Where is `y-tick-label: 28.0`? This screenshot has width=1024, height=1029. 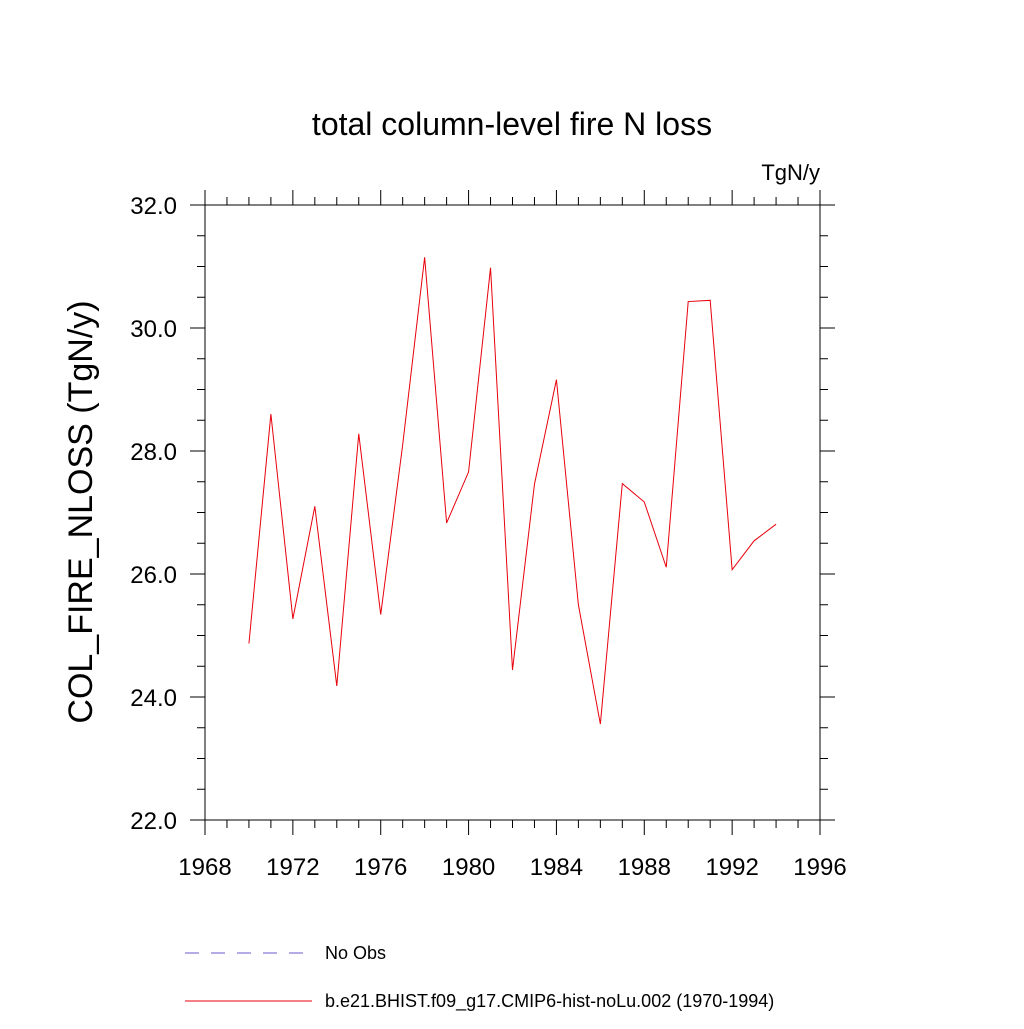 y-tick-label: 28.0 is located at coordinates (153, 452).